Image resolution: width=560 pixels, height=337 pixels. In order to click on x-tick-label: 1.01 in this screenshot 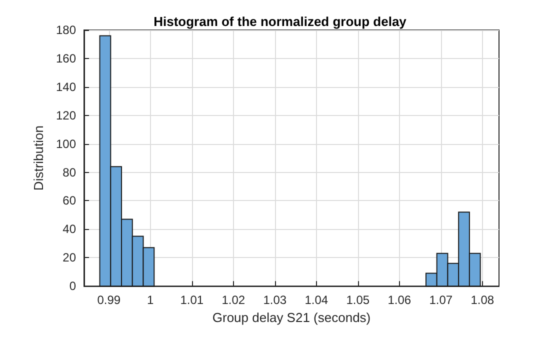, I will do `click(192, 300)`.